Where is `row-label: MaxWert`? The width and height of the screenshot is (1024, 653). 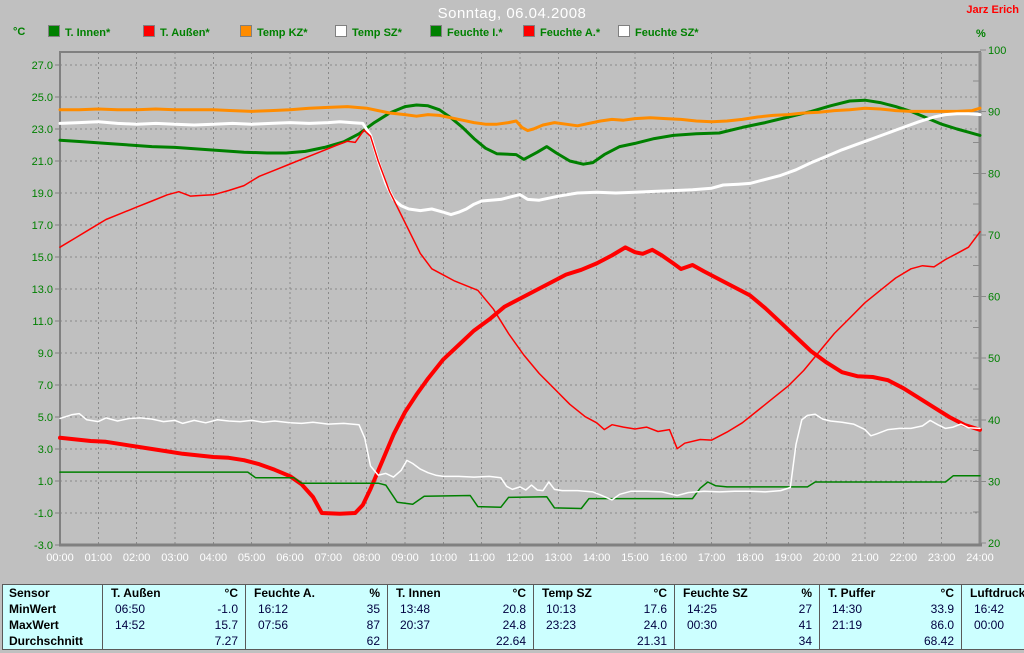 row-label: MaxWert is located at coordinates (34, 625).